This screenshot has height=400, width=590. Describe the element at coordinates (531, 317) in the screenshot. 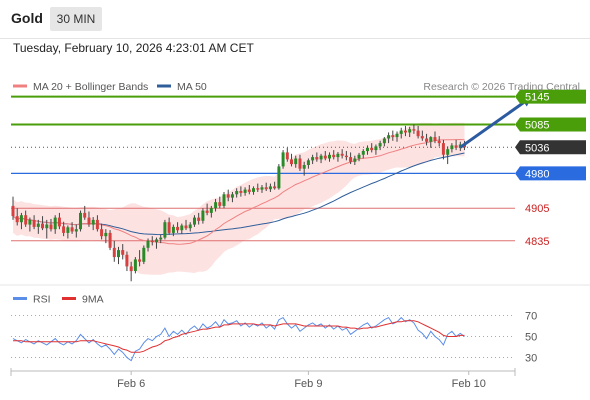

I see `rsi-tick-label-70: 70` at that location.